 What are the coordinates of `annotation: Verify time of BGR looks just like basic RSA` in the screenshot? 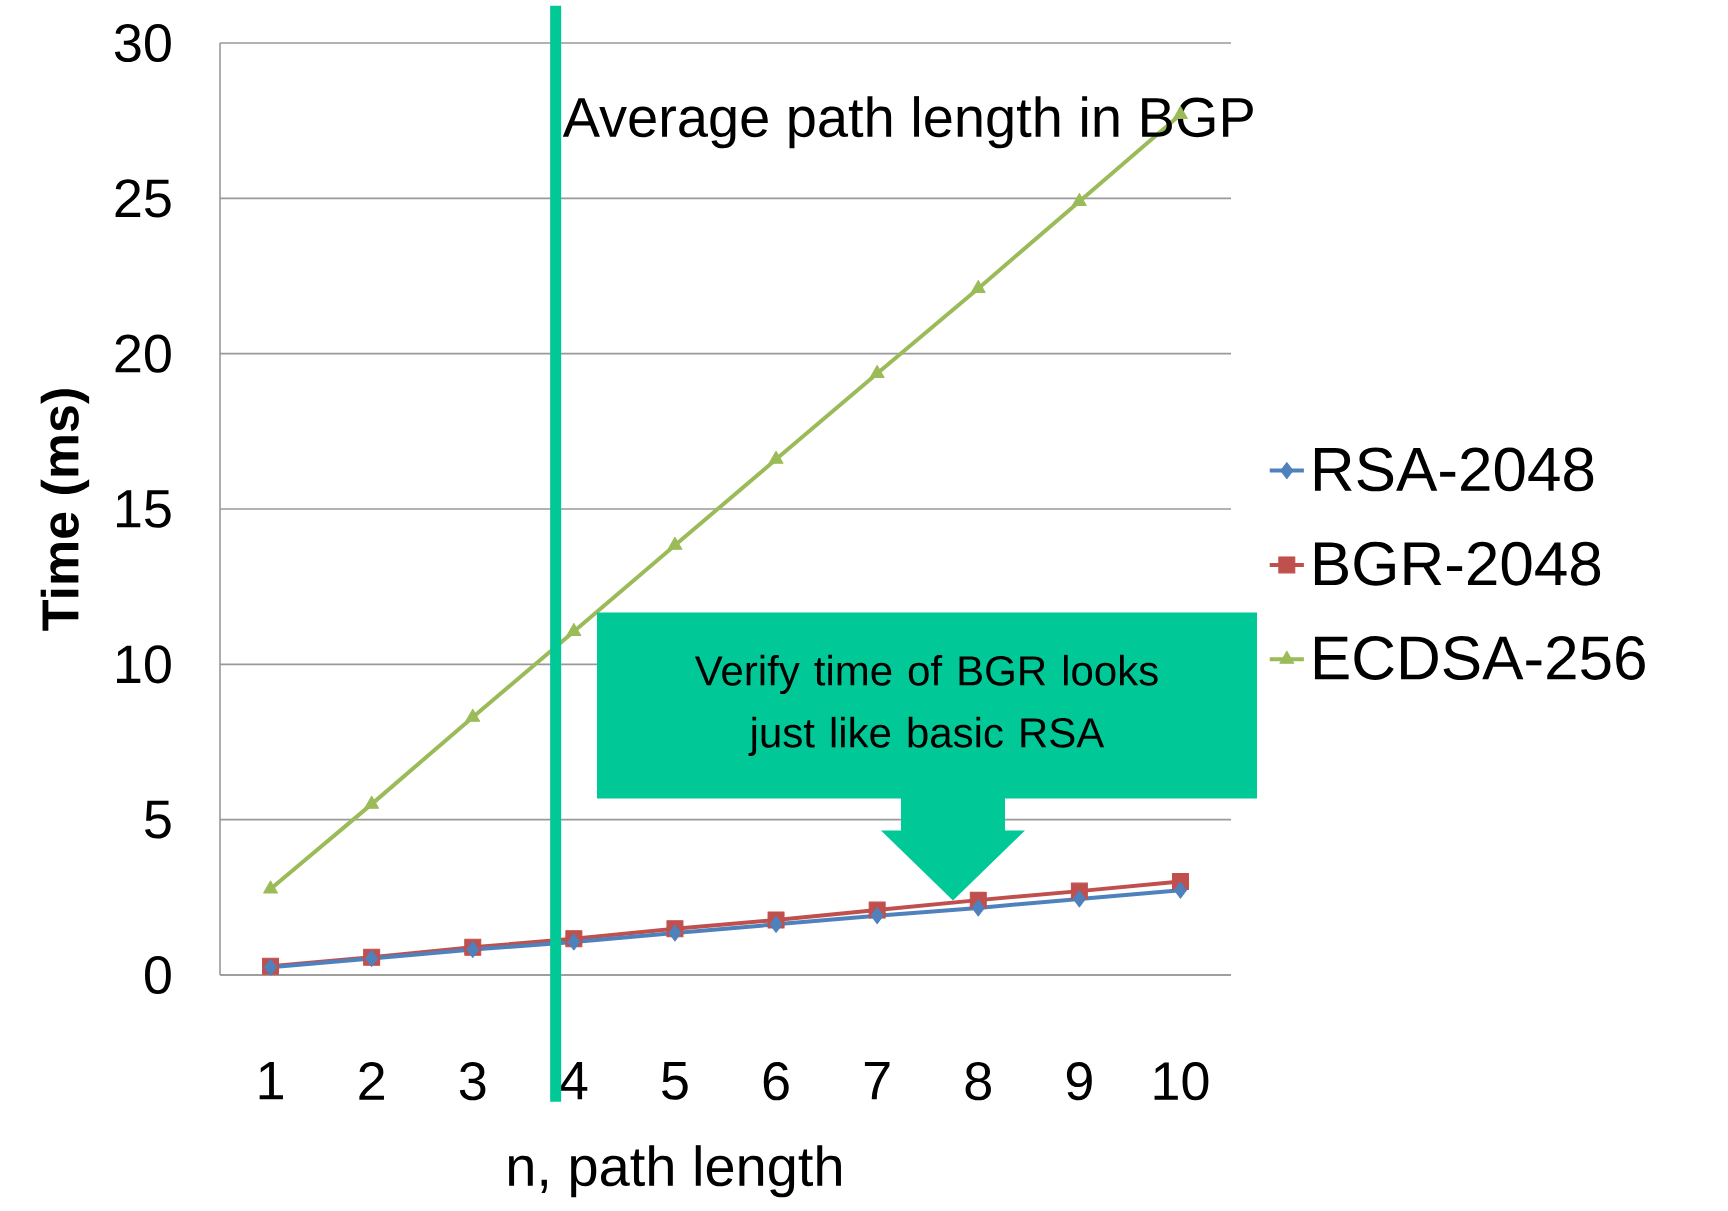 It's located at (926, 705).